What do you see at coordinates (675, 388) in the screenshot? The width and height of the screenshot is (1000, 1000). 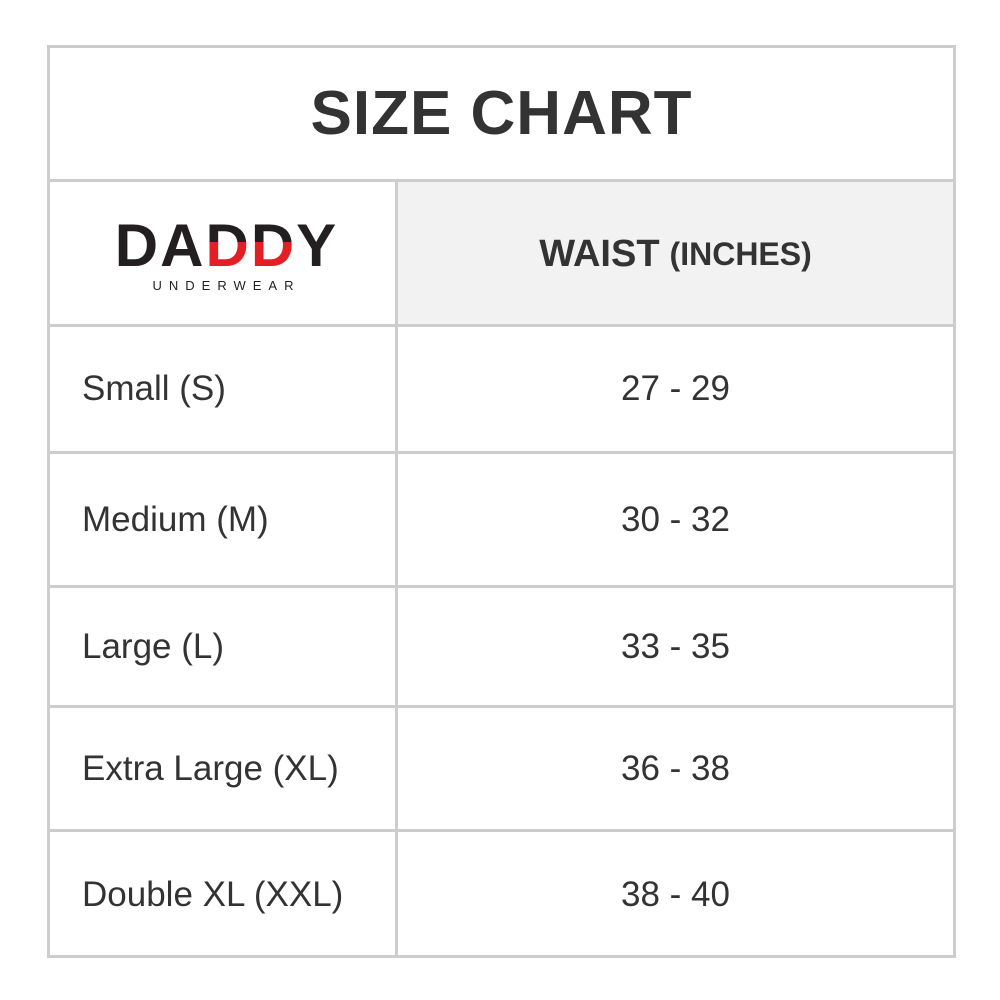 I see `waist-cell: 27 - 29` at bounding box center [675, 388].